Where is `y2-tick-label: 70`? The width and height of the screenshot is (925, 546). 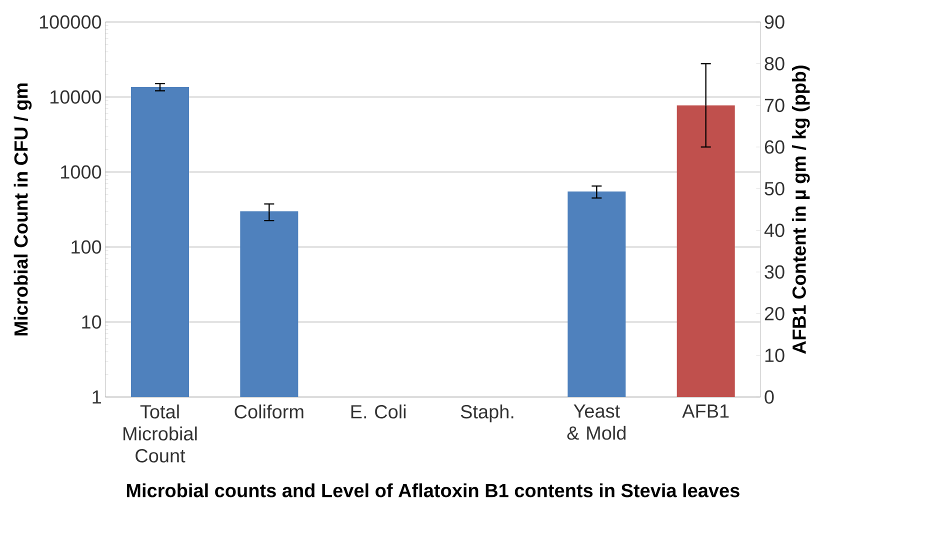
y2-tick-label: 70 is located at coordinates (774, 105).